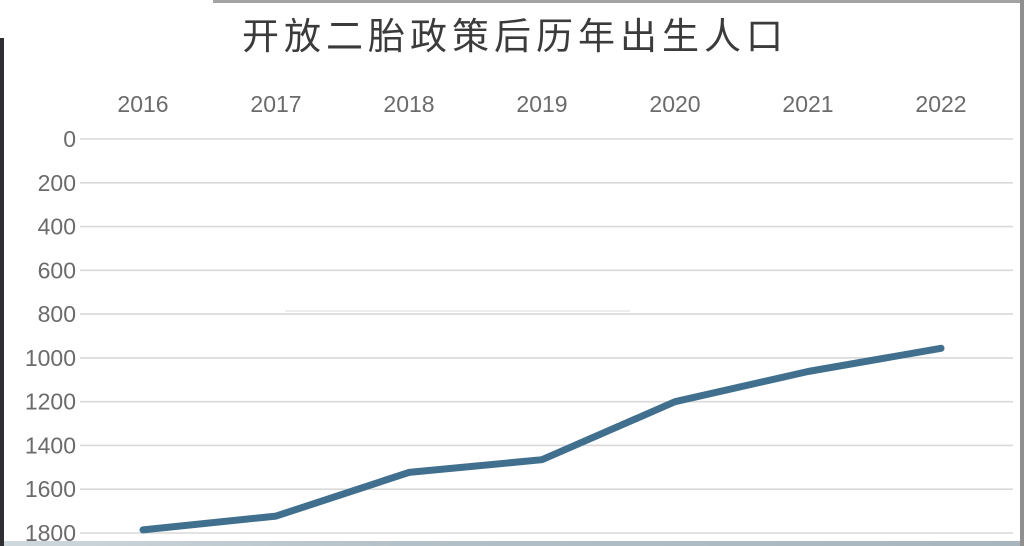 This screenshot has width=1024, height=546. I want to click on frame-bottom-edge, so click(512, 543).